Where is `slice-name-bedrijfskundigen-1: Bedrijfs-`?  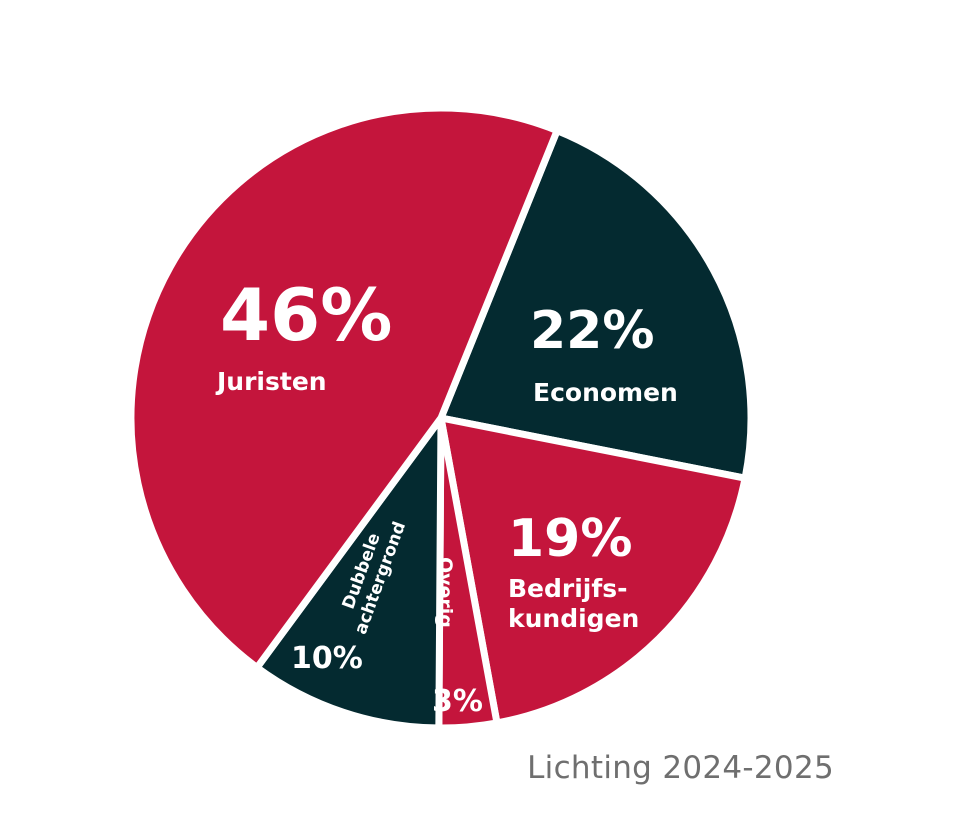 slice-name-bedrijfskundigen-1: Bedrijfs- is located at coordinates (568, 588).